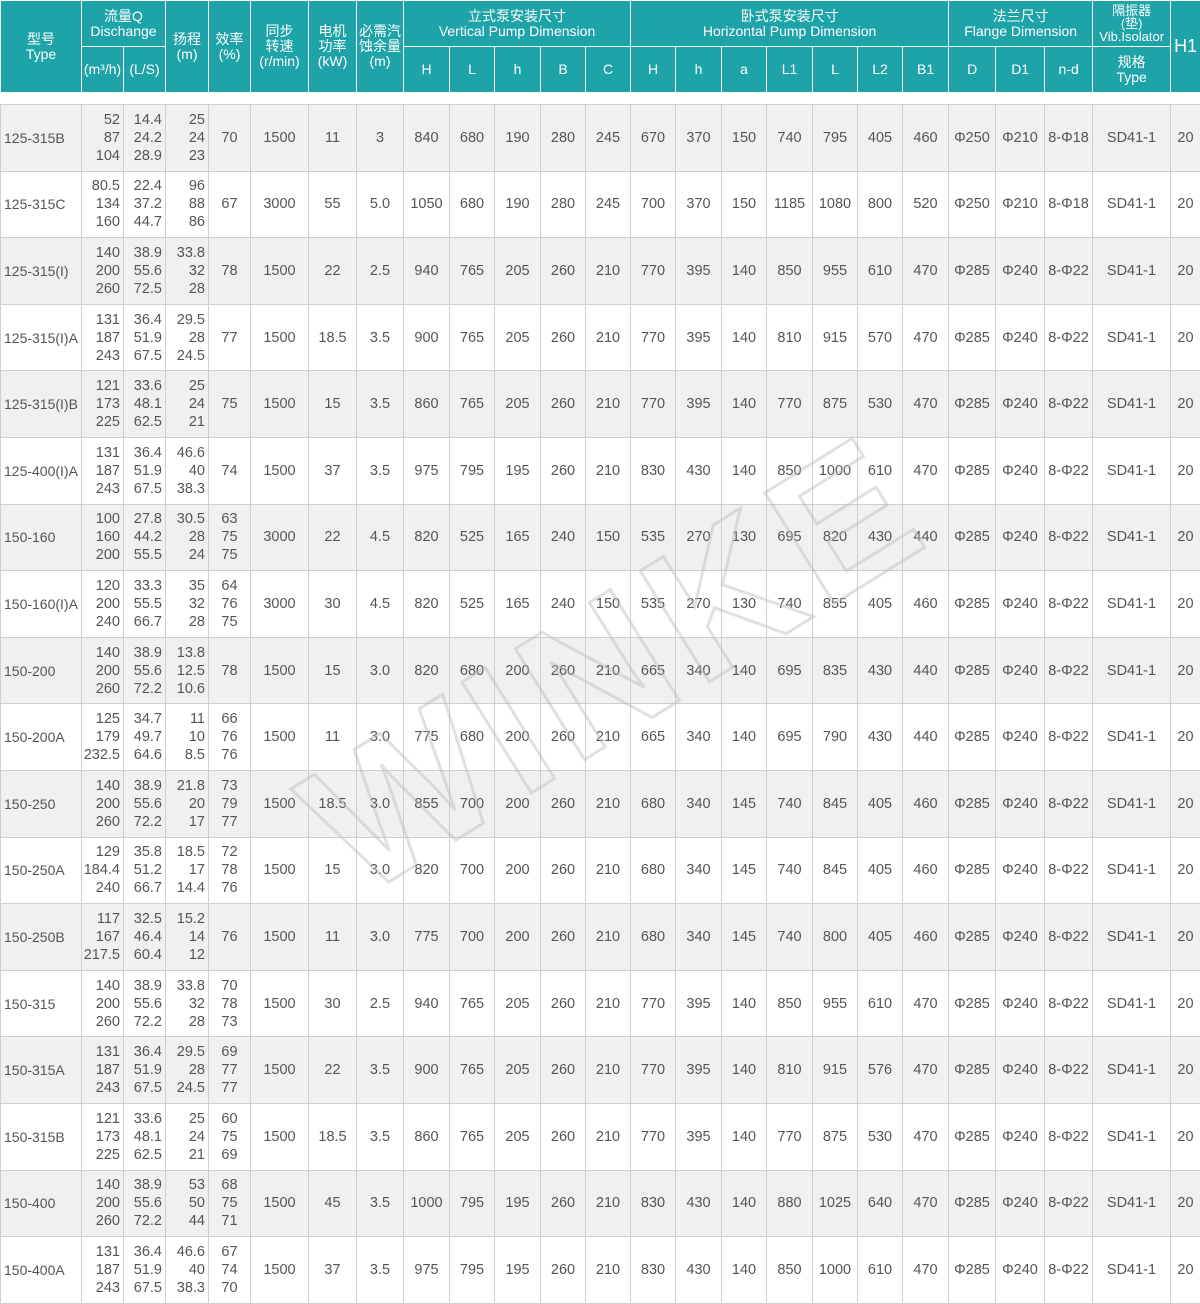  What do you see at coordinates (332, 1270) in the screenshot?
I see `cell-power: 37` at bounding box center [332, 1270].